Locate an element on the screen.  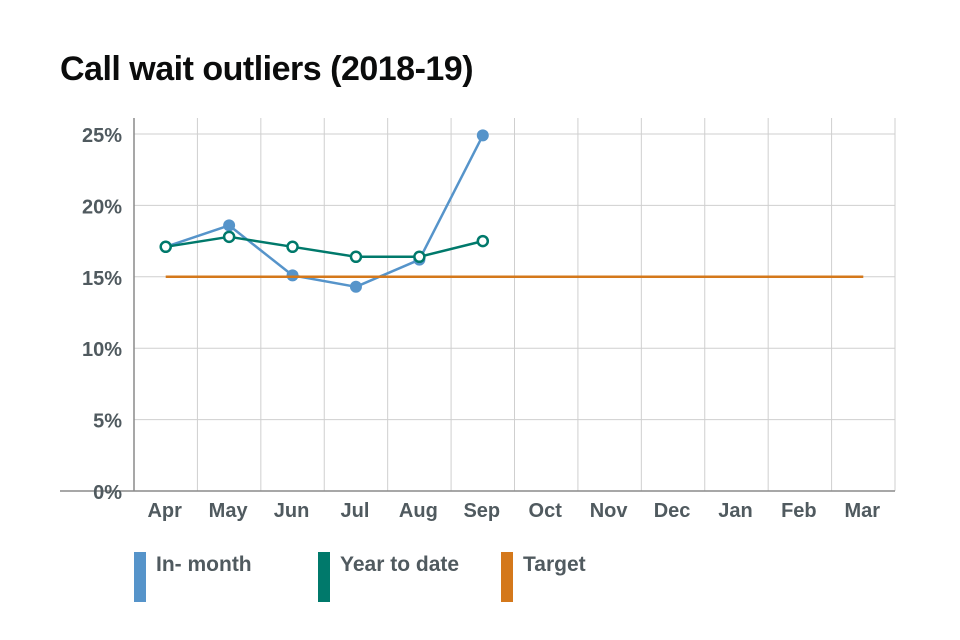
x-tick-label: Feb is located at coordinates (799, 511).